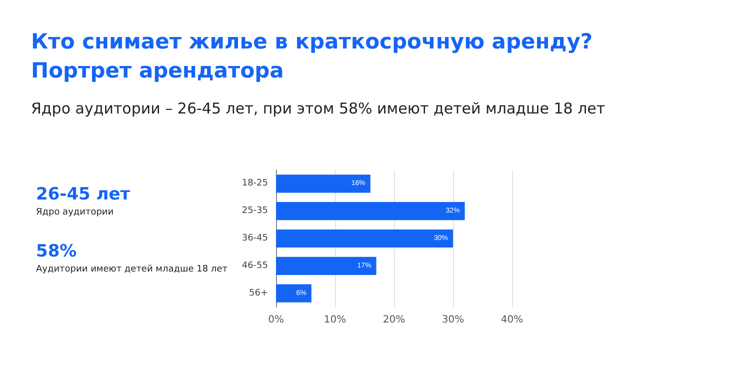 The image size is (740, 367). Describe the element at coordinates (83, 194) in the screenshot. I see `text: 26-45 лет` at that location.